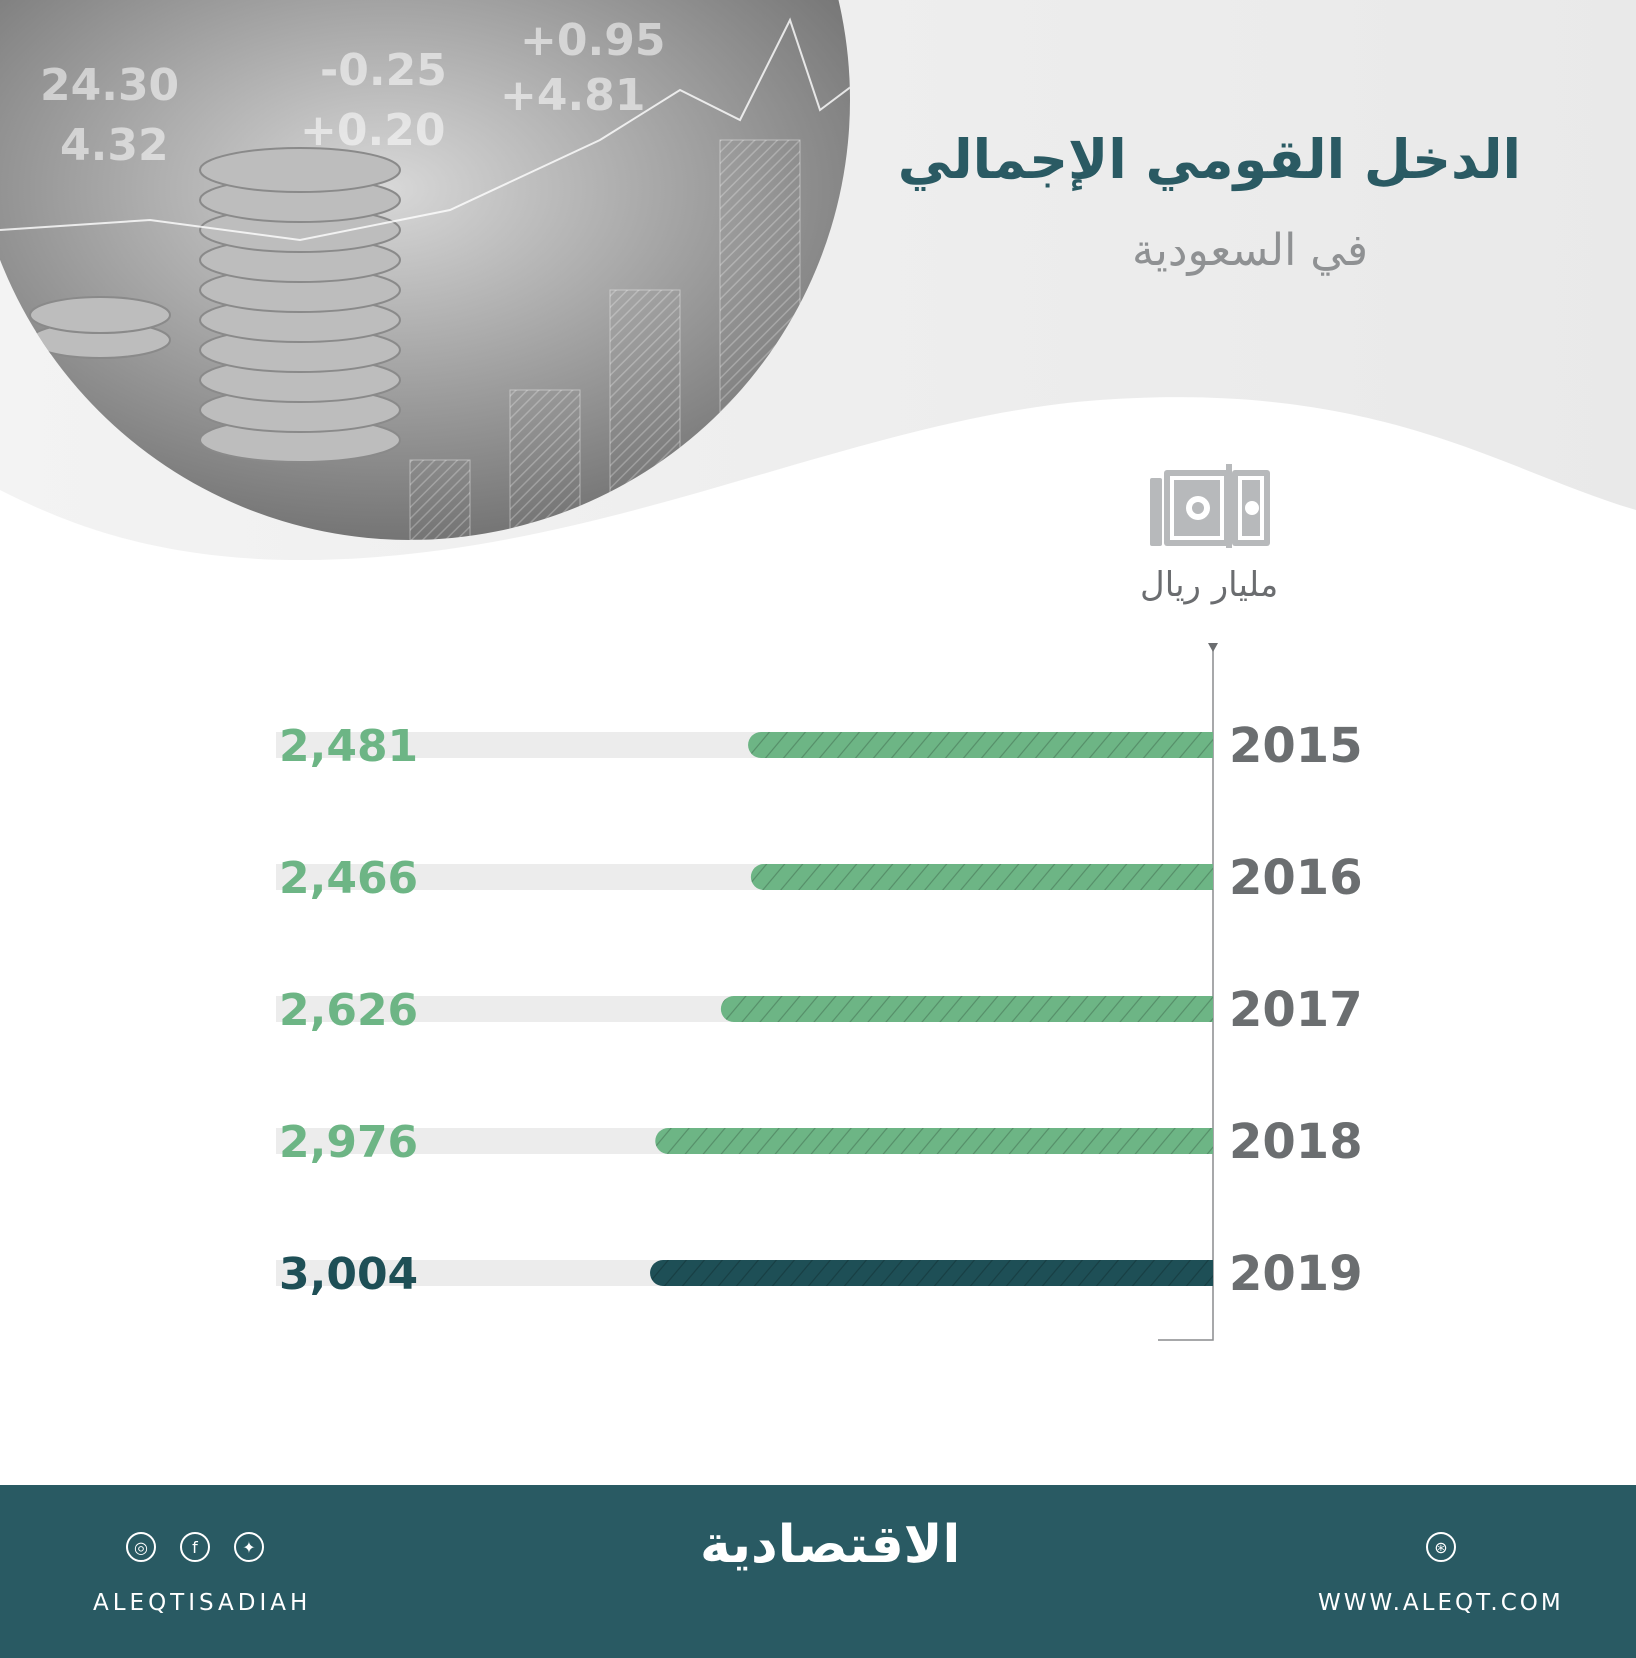 The width and height of the screenshot is (1636, 1658). I want to click on svg-text: +0.95, so click(592, 40).